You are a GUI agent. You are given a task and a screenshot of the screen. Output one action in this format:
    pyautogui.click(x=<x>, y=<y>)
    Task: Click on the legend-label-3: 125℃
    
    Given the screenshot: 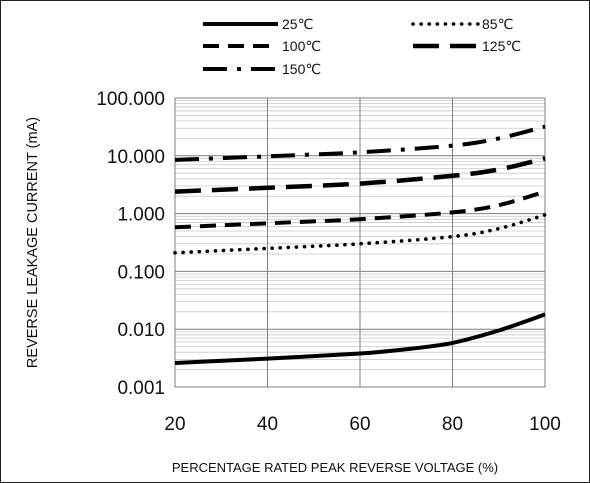 What is the action you would take?
    pyautogui.click(x=501, y=46)
    